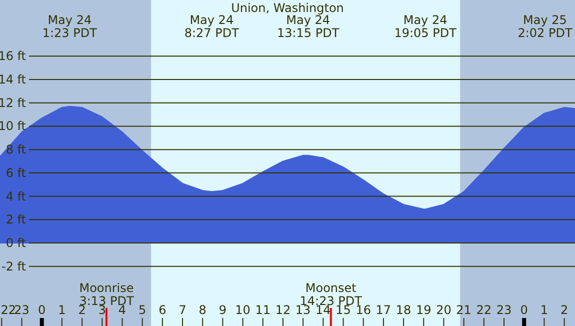 Image resolution: width=575 pixels, height=326 pixels. What do you see at coordinates (287, 8) in the screenshot?
I see `chart-title: Union, Washington` at bounding box center [287, 8].